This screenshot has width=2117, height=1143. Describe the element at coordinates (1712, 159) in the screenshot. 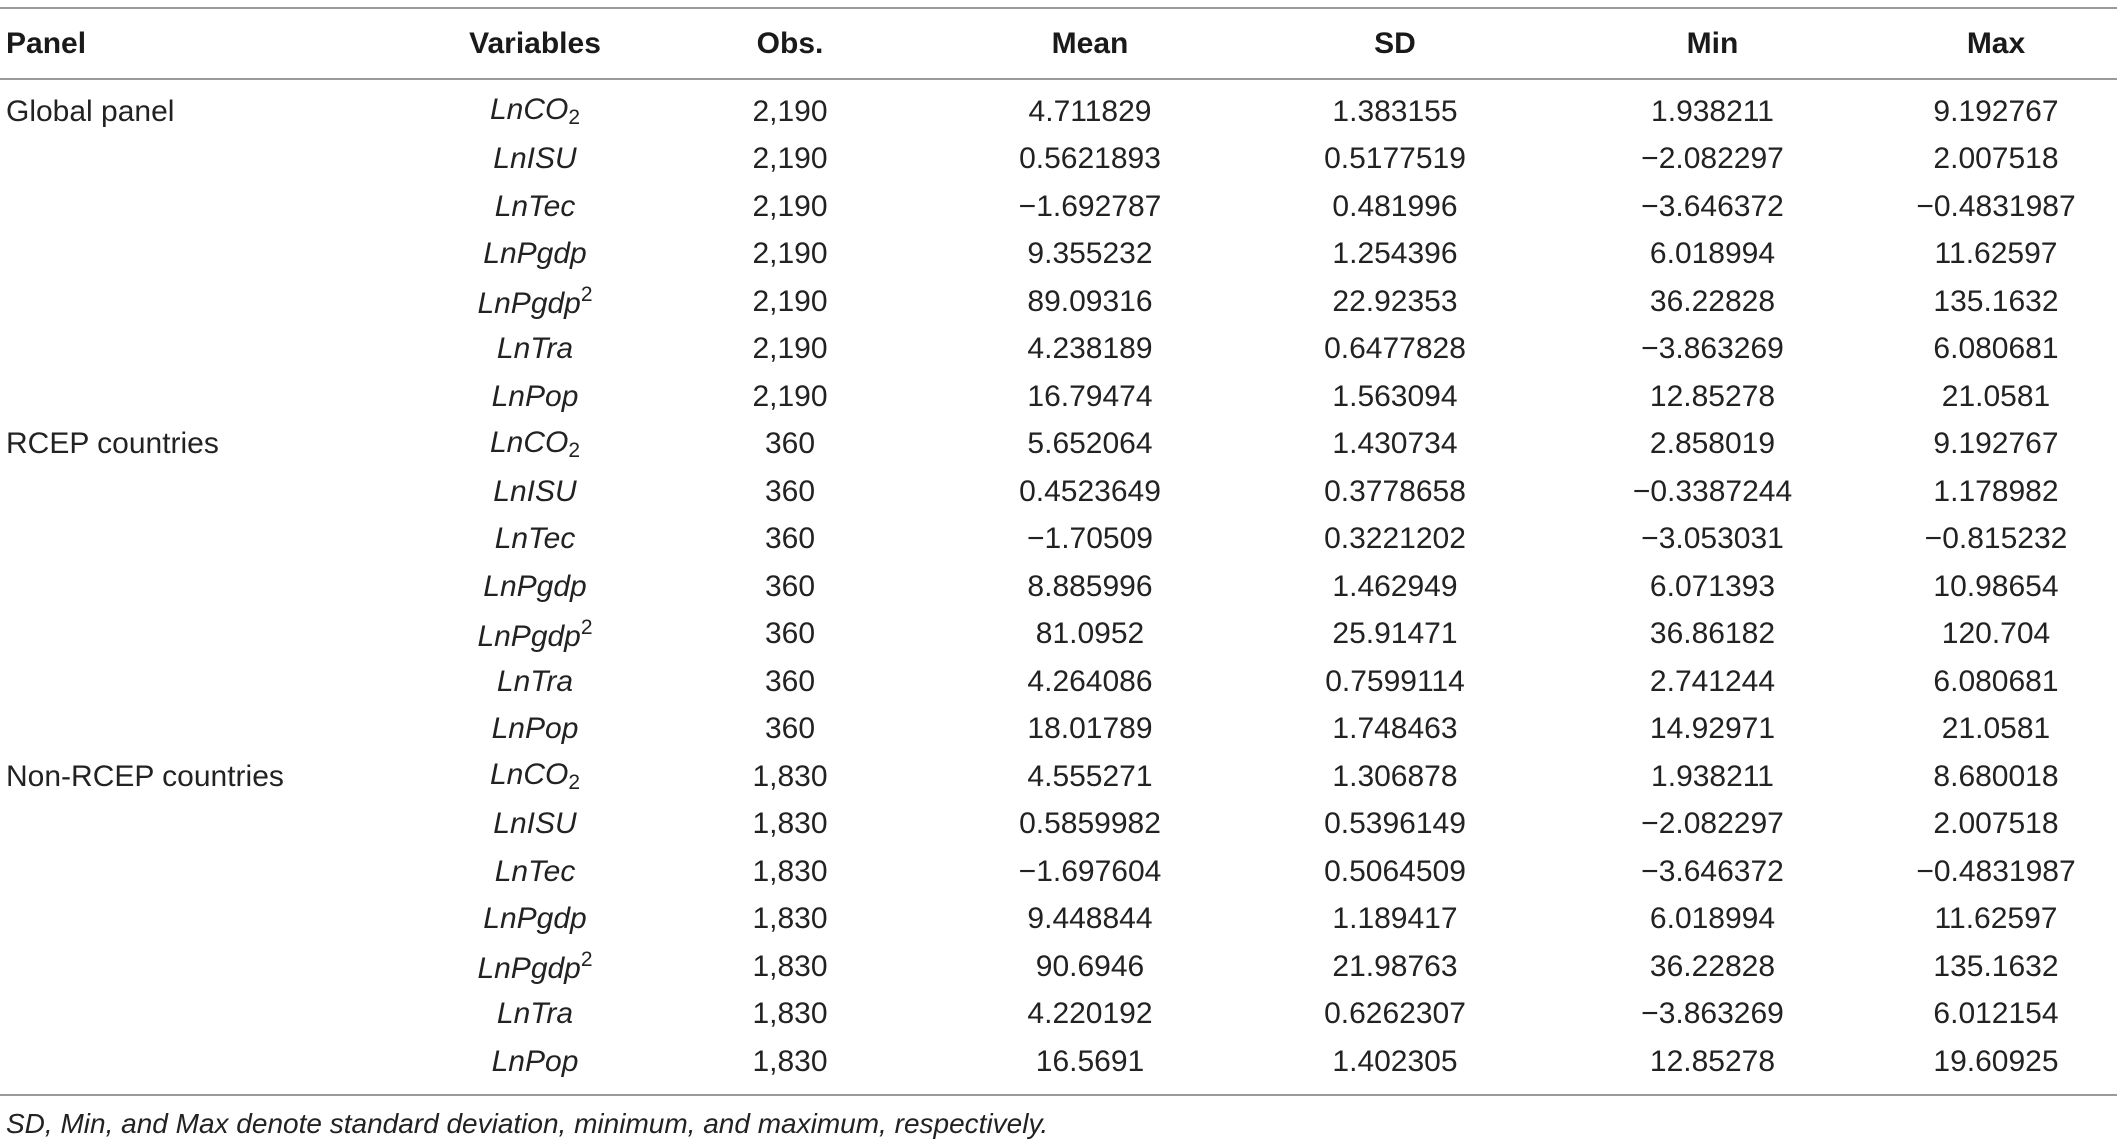

I see `cell-min: −2.082297` at that location.